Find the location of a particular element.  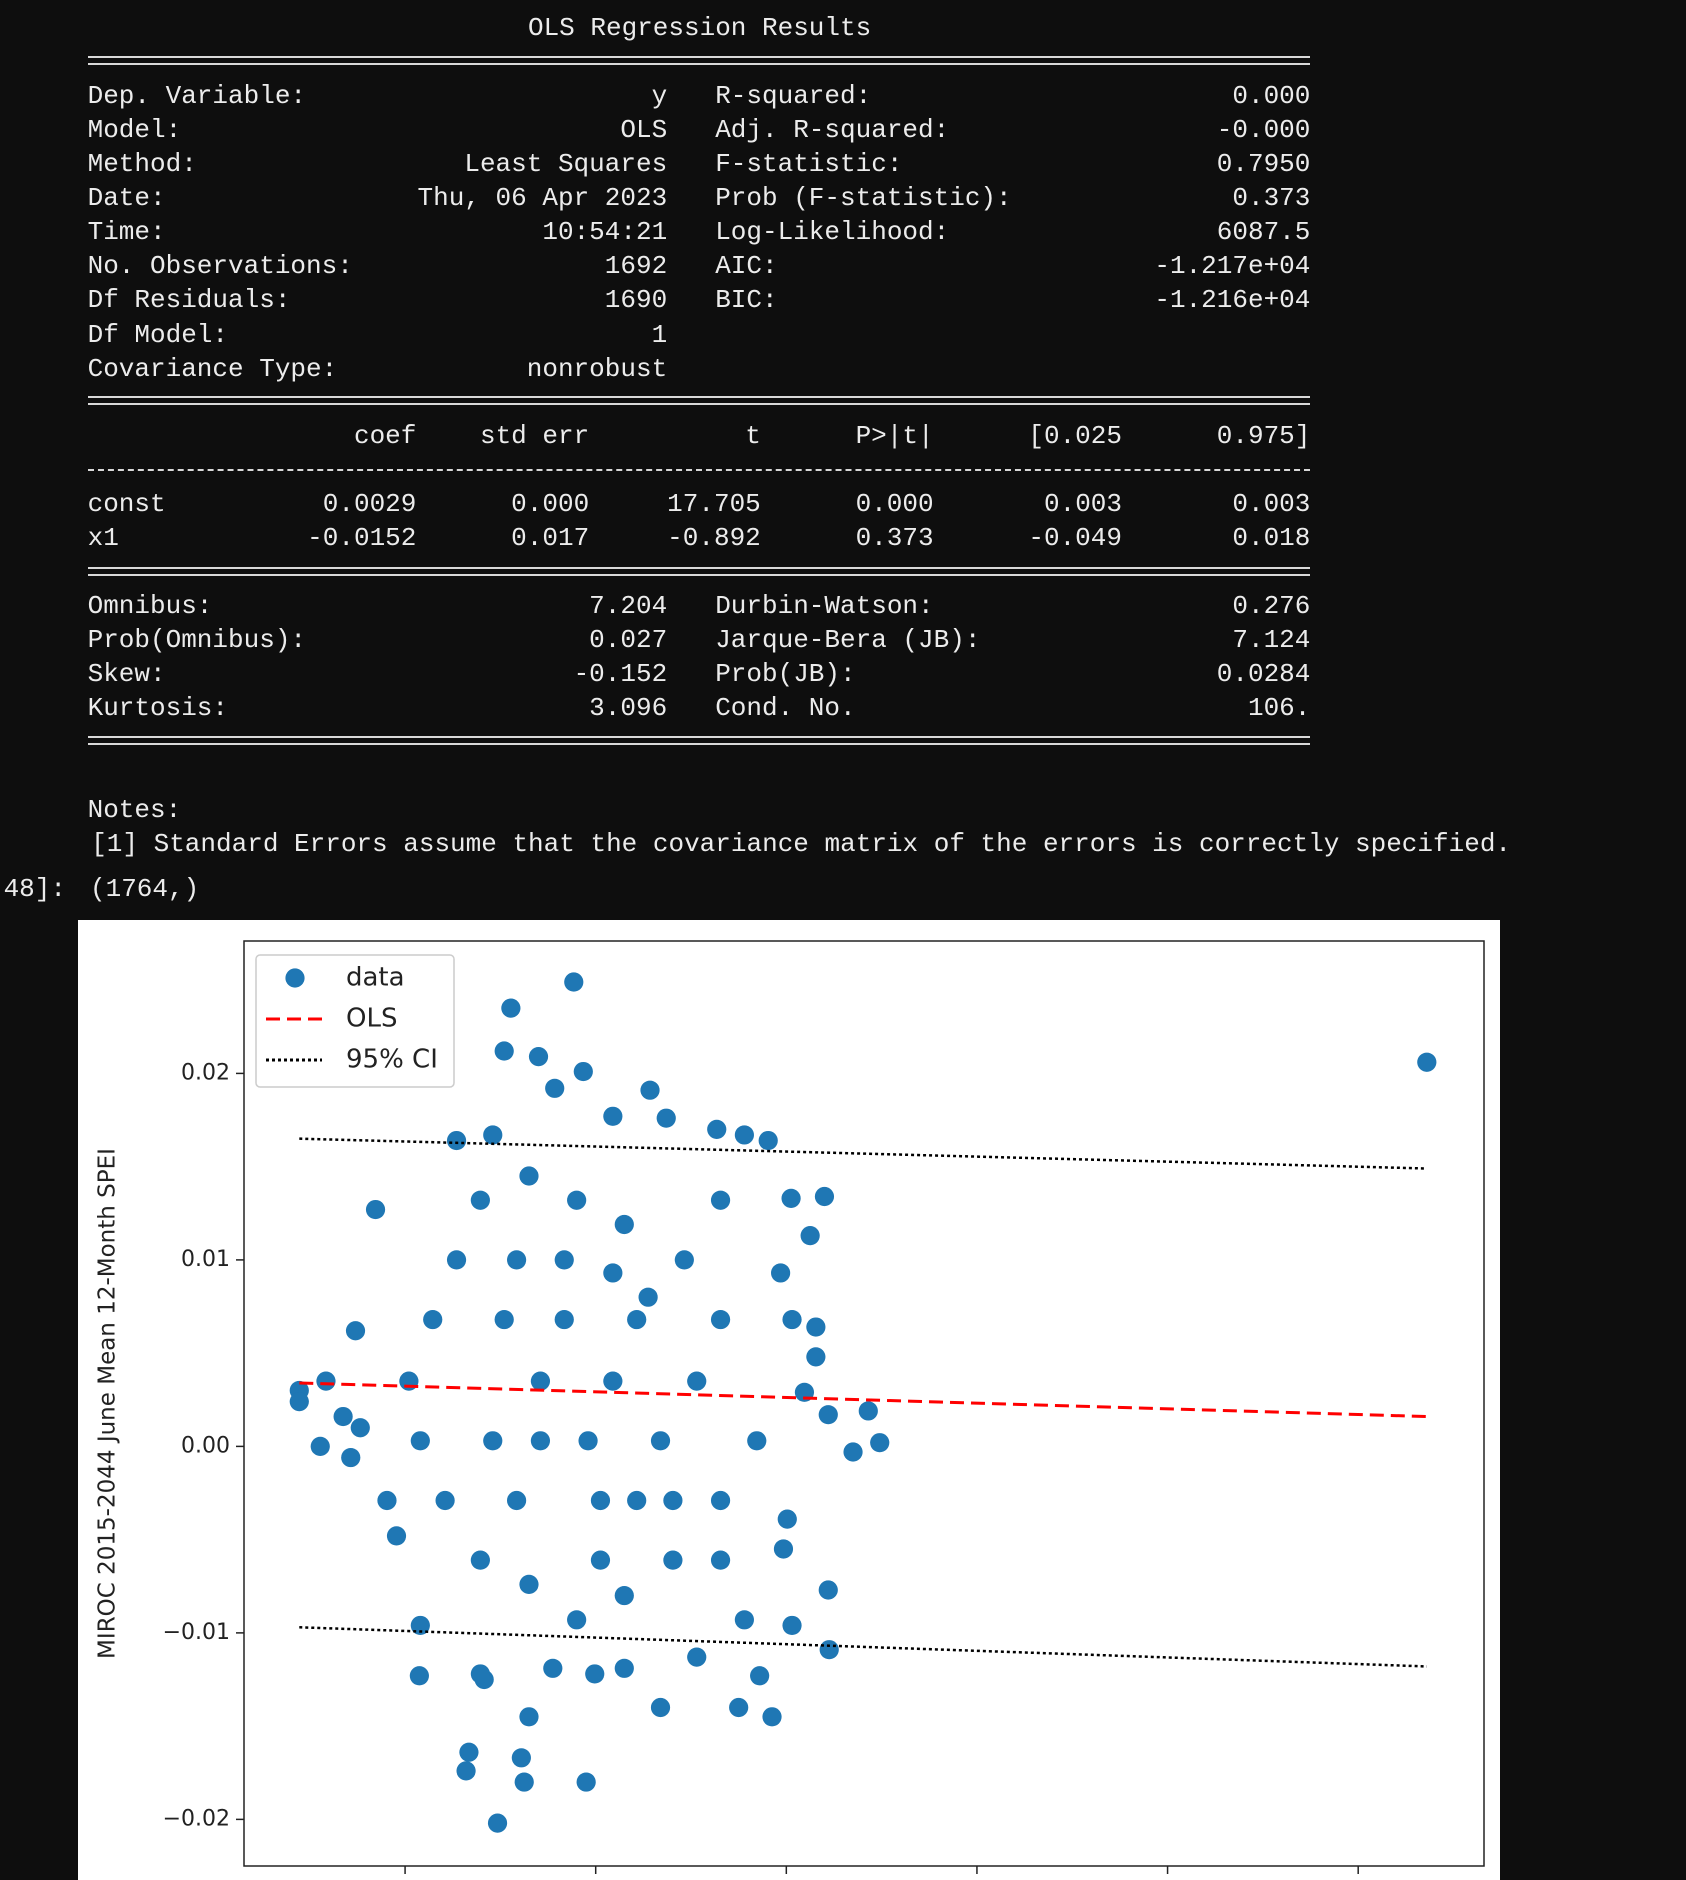

coef-header: [0.025 is located at coordinates (1075, 435).